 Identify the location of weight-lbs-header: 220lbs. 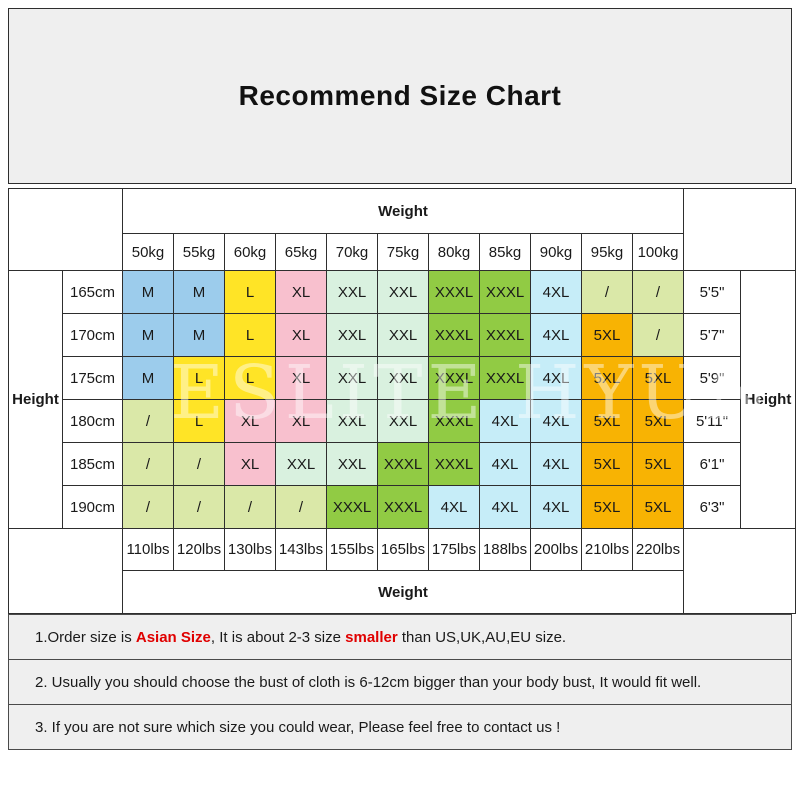
(658, 549).